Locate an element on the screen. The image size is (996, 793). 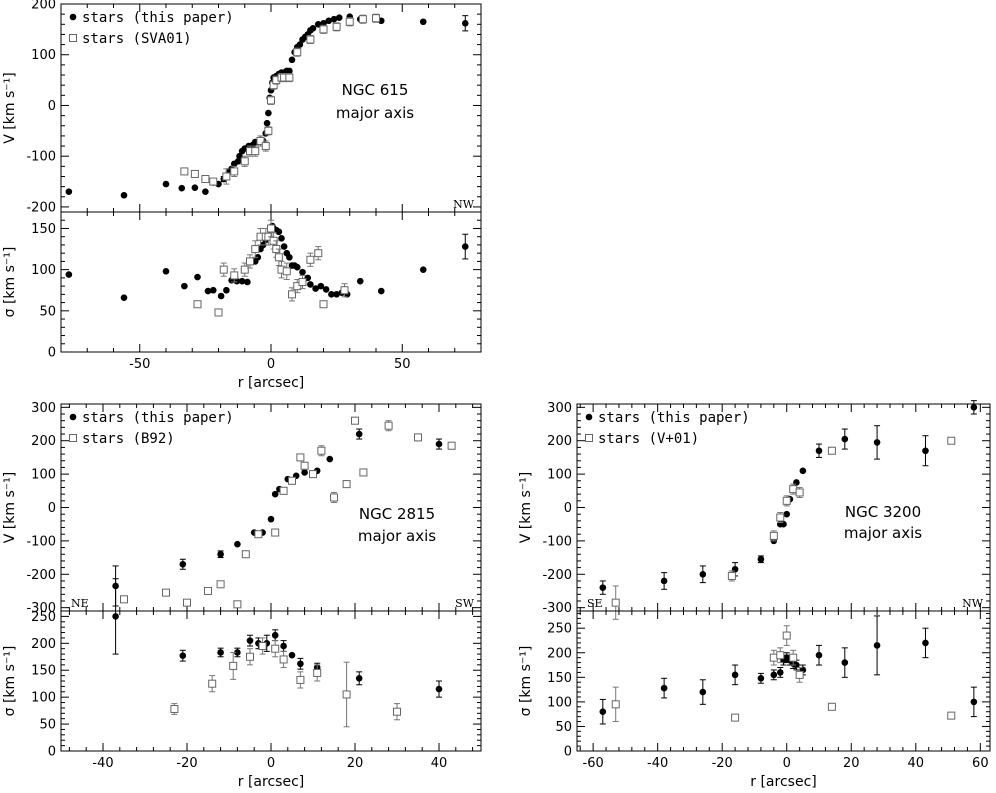
chart-0-xtick-label: 0 is located at coordinates (271, 364).